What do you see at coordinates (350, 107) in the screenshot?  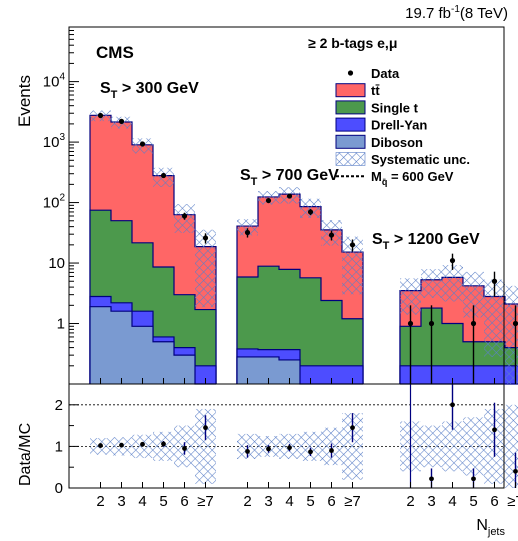 I see `legend-single_t-swatch` at bounding box center [350, 107].